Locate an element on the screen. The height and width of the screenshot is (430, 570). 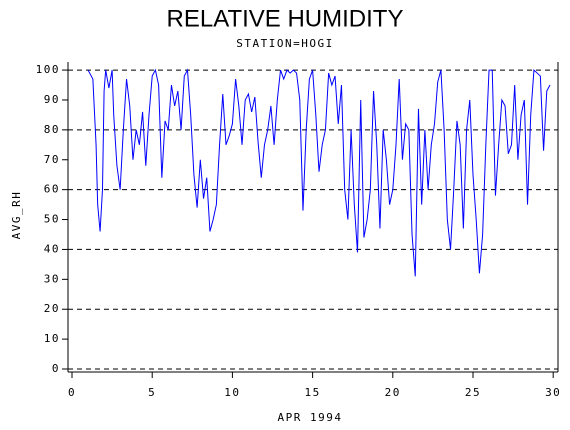
y-tick-label: 70 is located at coordinates (52, 159).